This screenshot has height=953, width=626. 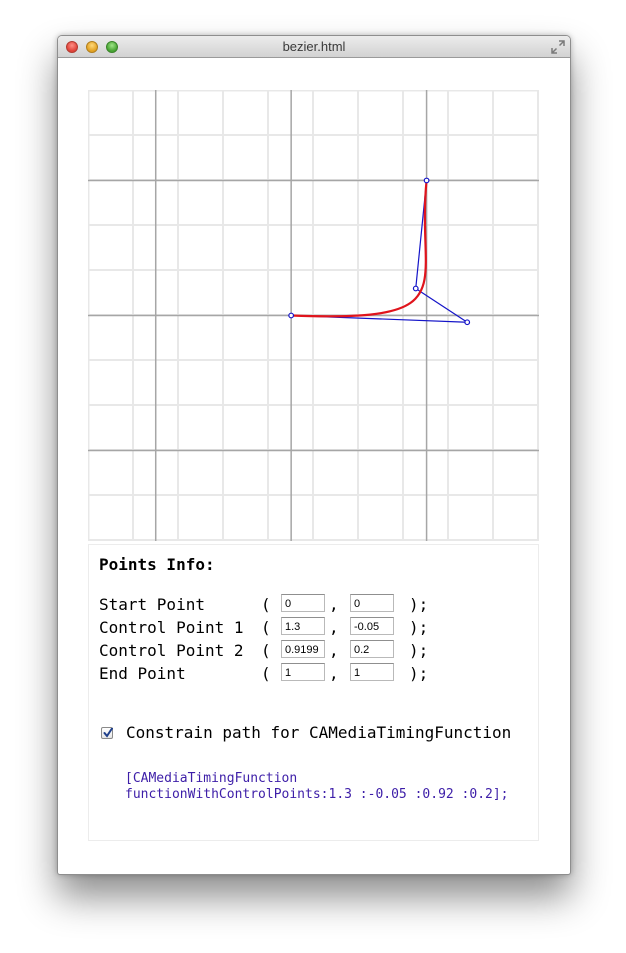 I want to click on control-handles, so click(x=379, y=251).